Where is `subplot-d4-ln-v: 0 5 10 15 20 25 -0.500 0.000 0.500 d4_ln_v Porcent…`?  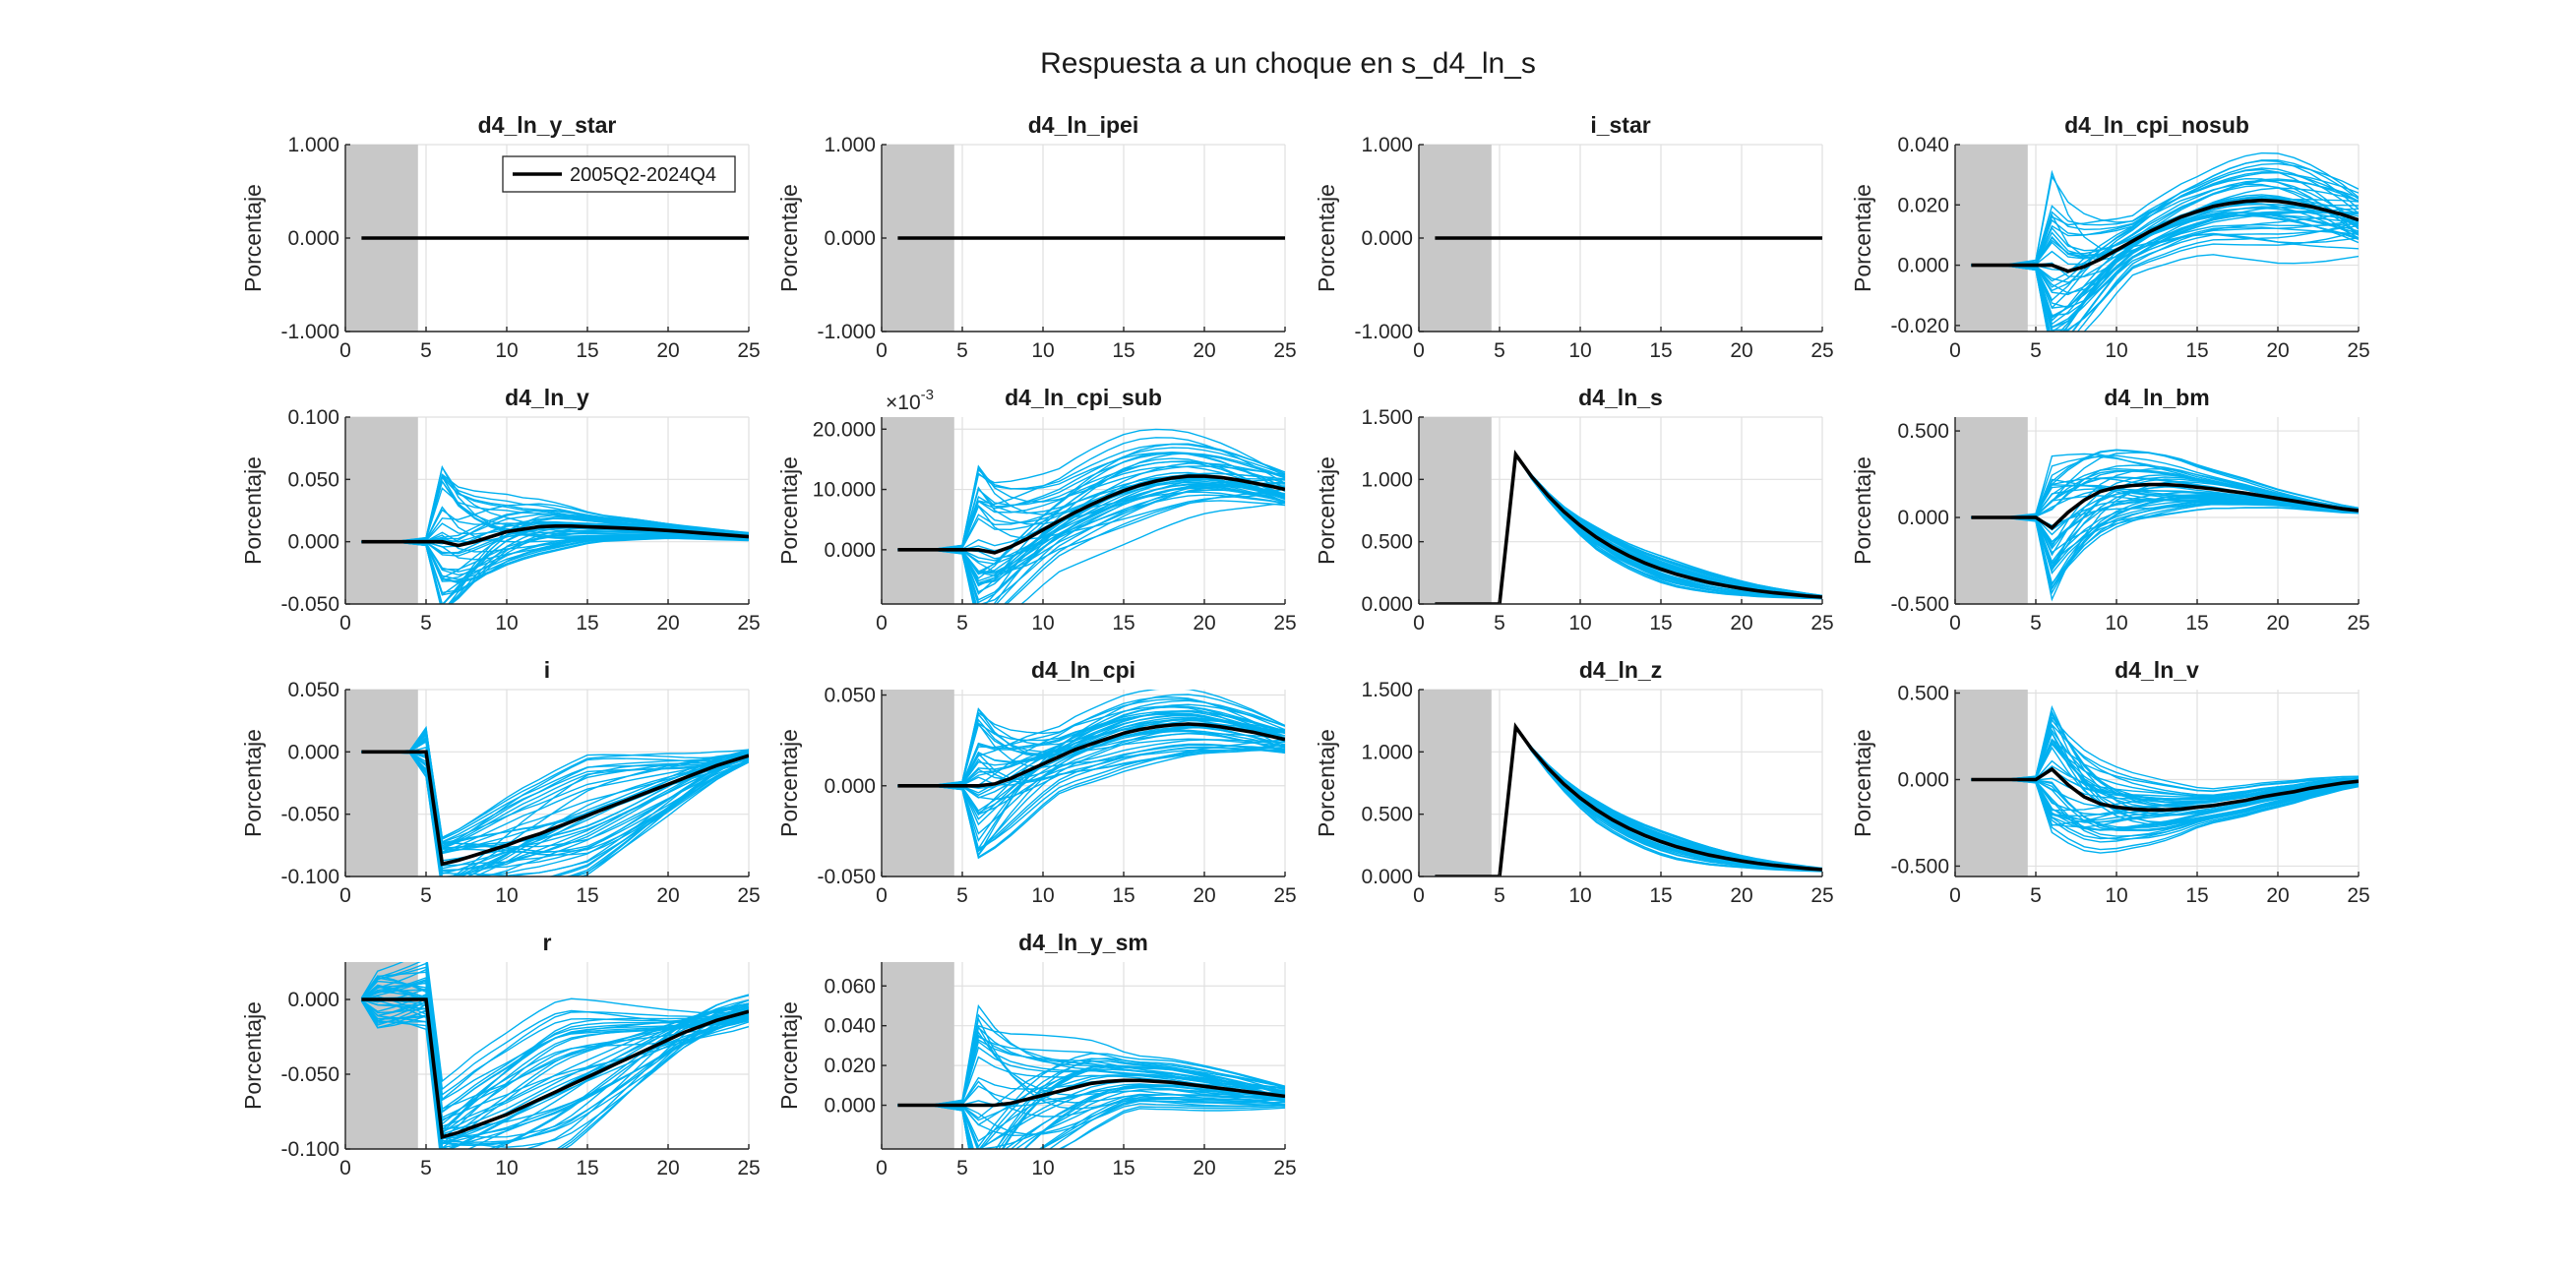 subplot-d4-ln-v: 0 5 10 15 20 25 -0.500 0.000 0.500 d4_ln_v Porcent… is located at coordinates (2110, 782).